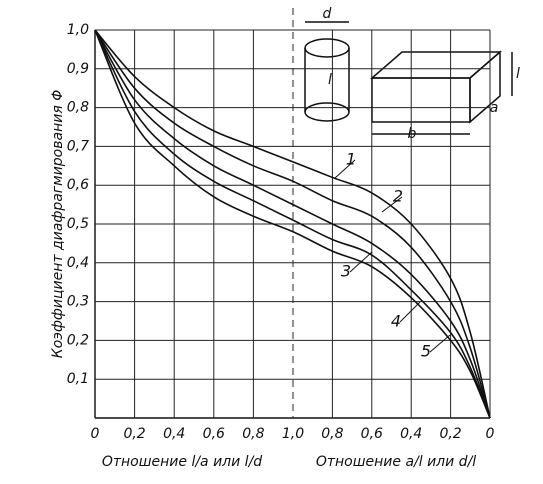 The height and width of the screenshot is (484, 543). I want to click on x2-tick-label: 0,6, so click(372, 434).